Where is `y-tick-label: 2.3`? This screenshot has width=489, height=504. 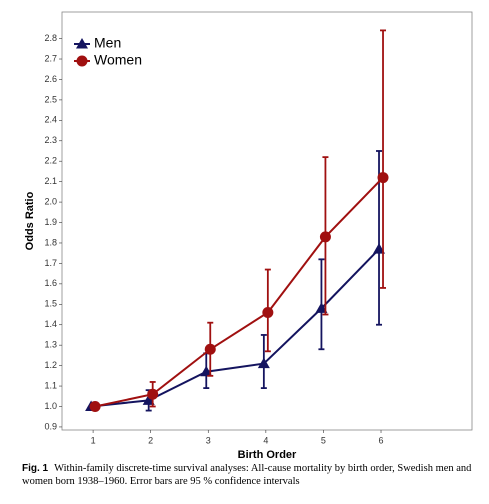 y-tick-label: 2.3 is located at coordinates (50, 140).